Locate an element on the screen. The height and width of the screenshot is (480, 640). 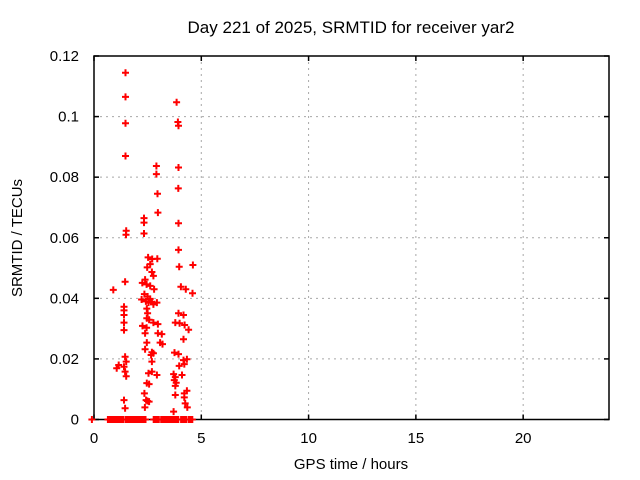
y-tick-label: 0 is located at coordinates (75, 420).